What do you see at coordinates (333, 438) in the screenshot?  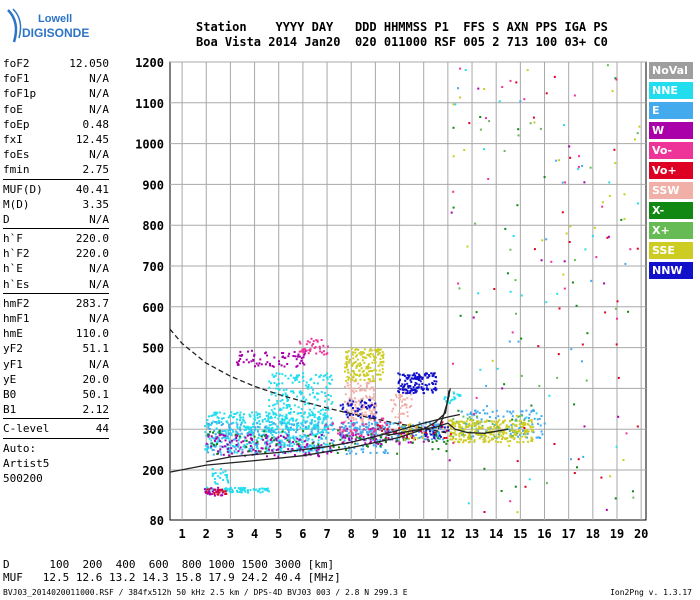 I see `trace-solid-line` at bounding box center [333, 438].